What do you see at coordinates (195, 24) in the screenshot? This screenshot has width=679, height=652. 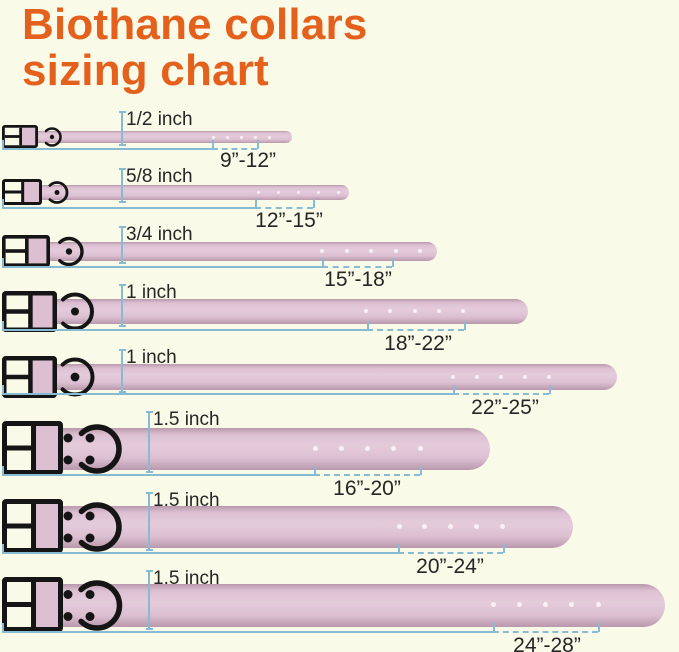 I see `title-line-1: Biothane collars` at bounding box center [195, 24].